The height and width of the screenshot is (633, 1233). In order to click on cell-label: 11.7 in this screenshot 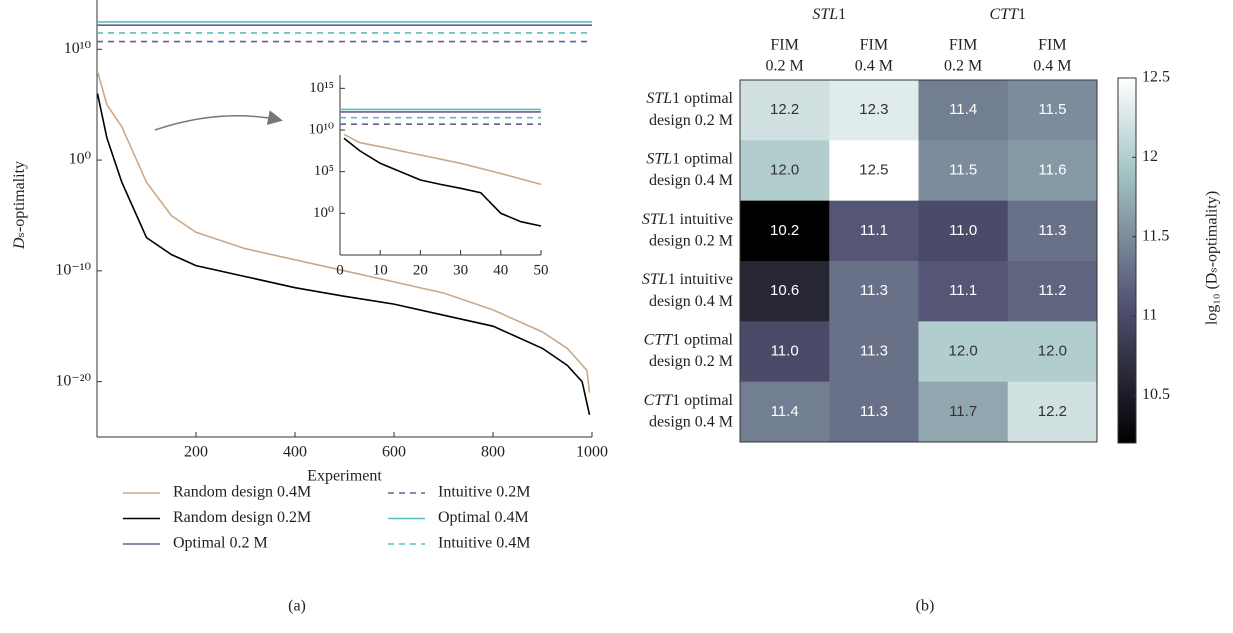, I will do `click(963, 411)`.